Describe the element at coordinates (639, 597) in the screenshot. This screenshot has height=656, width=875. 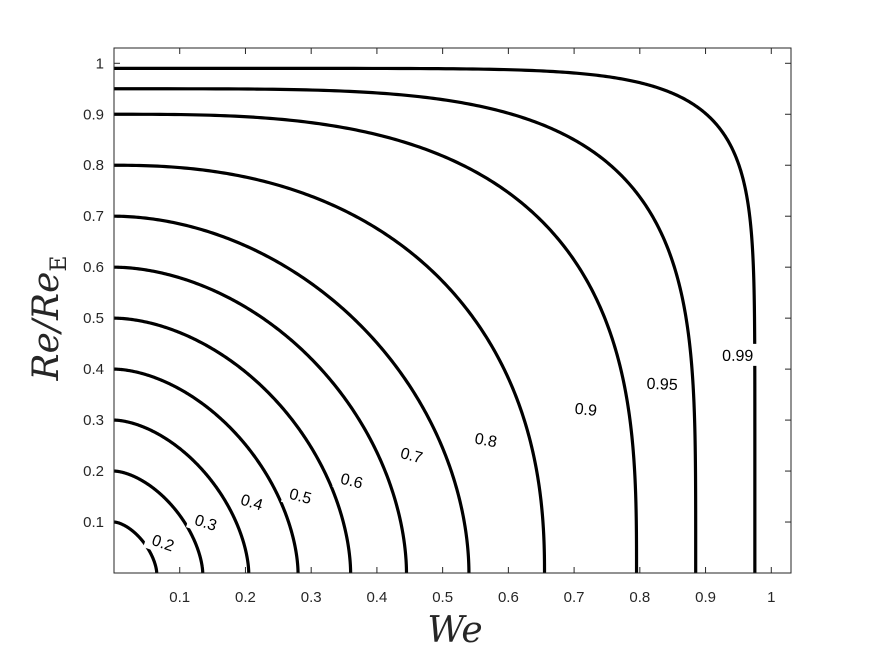
I see `x-tick-label: 0.8` at that location.